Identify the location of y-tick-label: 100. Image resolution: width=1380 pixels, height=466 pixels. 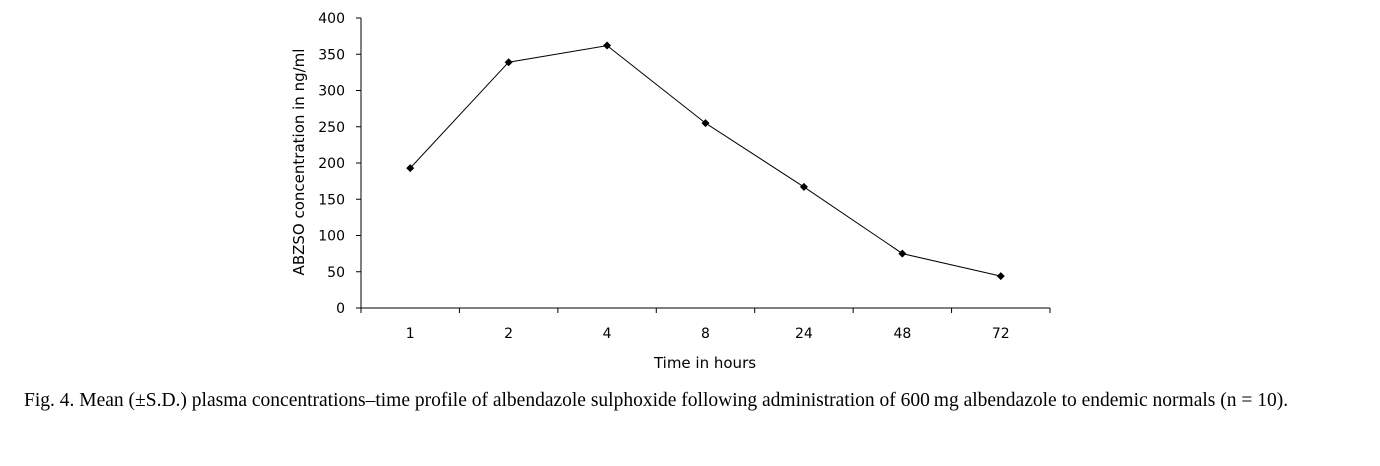
(331, 237).